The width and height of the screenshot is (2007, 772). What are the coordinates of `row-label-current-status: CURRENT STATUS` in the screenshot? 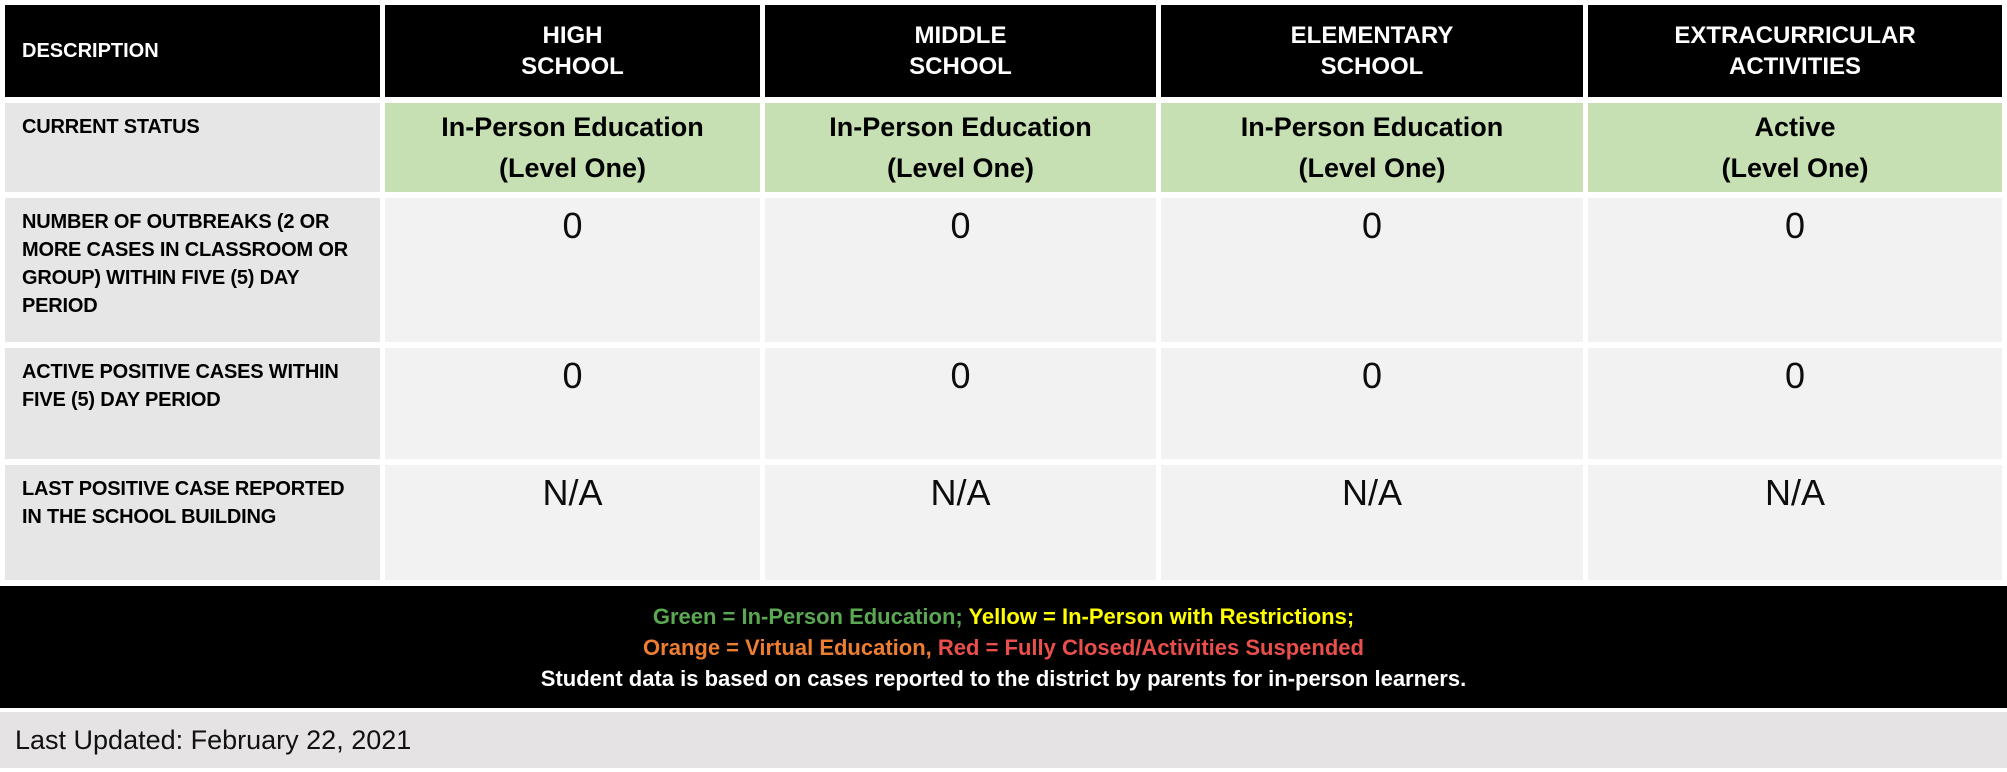 It's located at (192, 147).